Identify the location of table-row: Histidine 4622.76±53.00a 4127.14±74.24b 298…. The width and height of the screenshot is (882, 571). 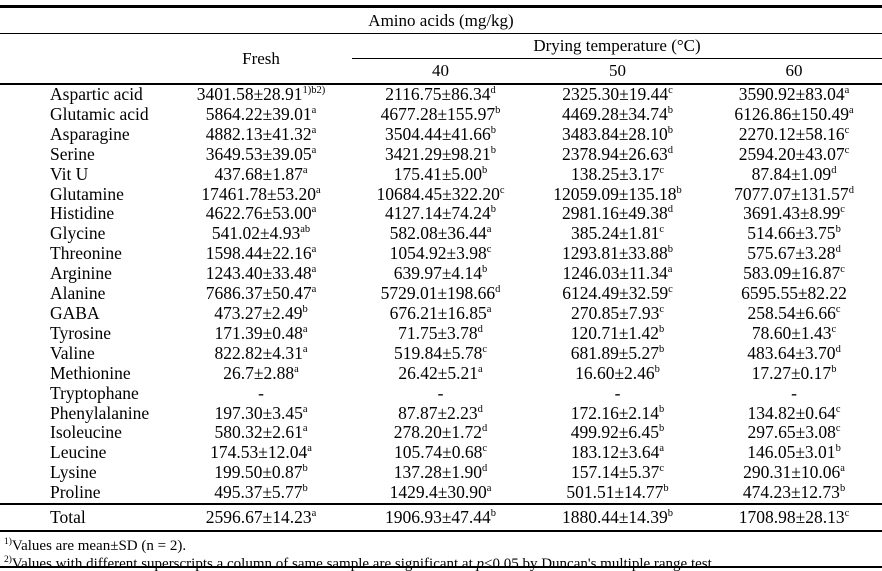
(441, 213).